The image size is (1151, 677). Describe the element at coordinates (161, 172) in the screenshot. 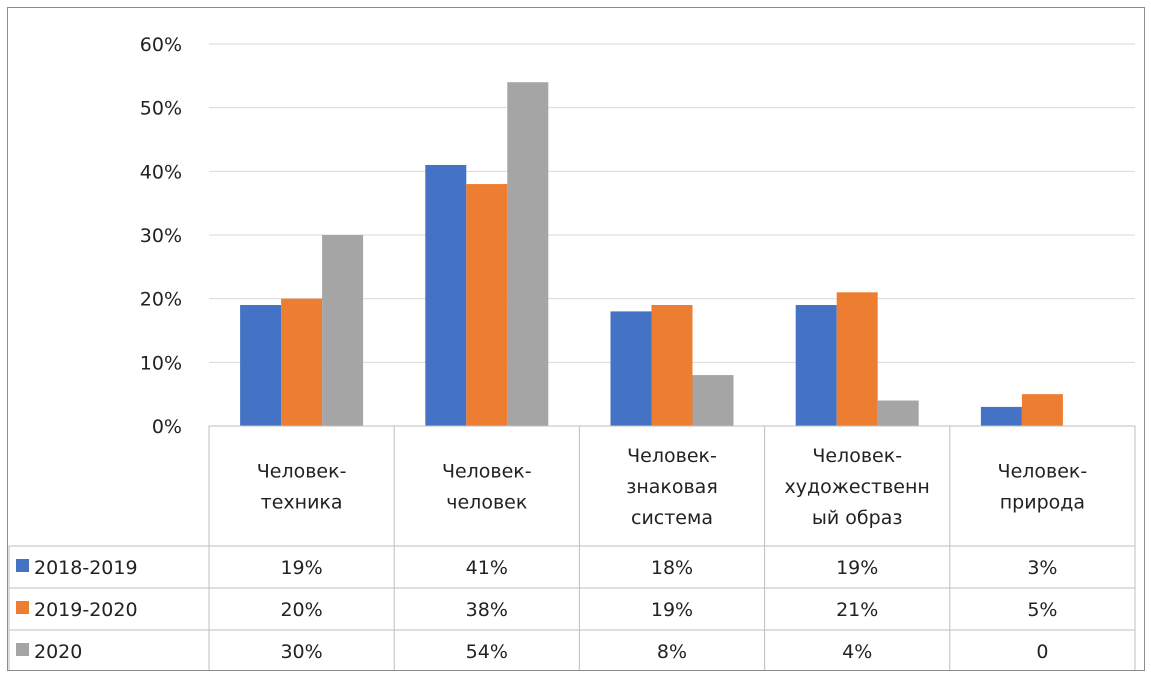

I see `y-tick-label: 40%` at that location.